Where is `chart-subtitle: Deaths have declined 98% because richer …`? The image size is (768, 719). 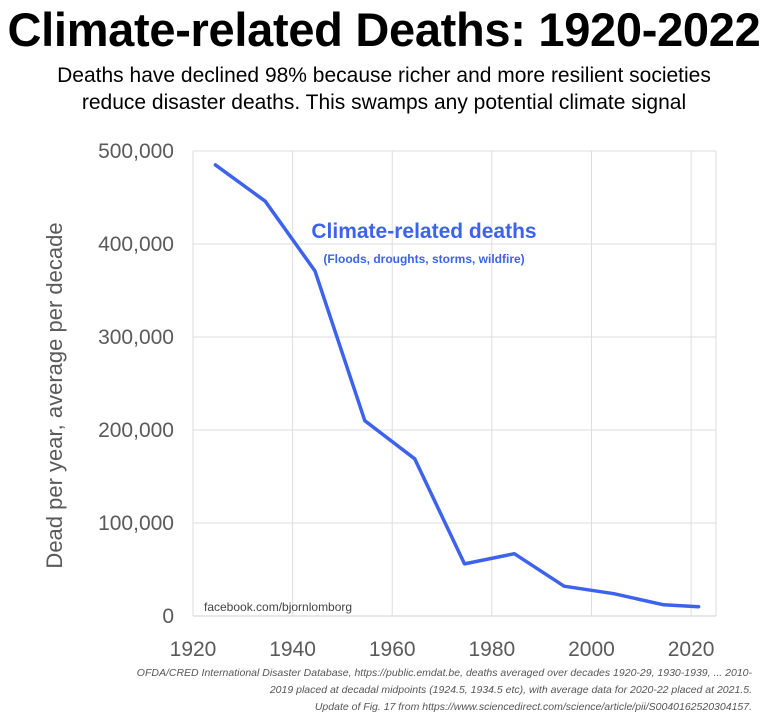
chart-subtitle: Deaths have declined 98% because richer … is located at coordinates (384, 89).